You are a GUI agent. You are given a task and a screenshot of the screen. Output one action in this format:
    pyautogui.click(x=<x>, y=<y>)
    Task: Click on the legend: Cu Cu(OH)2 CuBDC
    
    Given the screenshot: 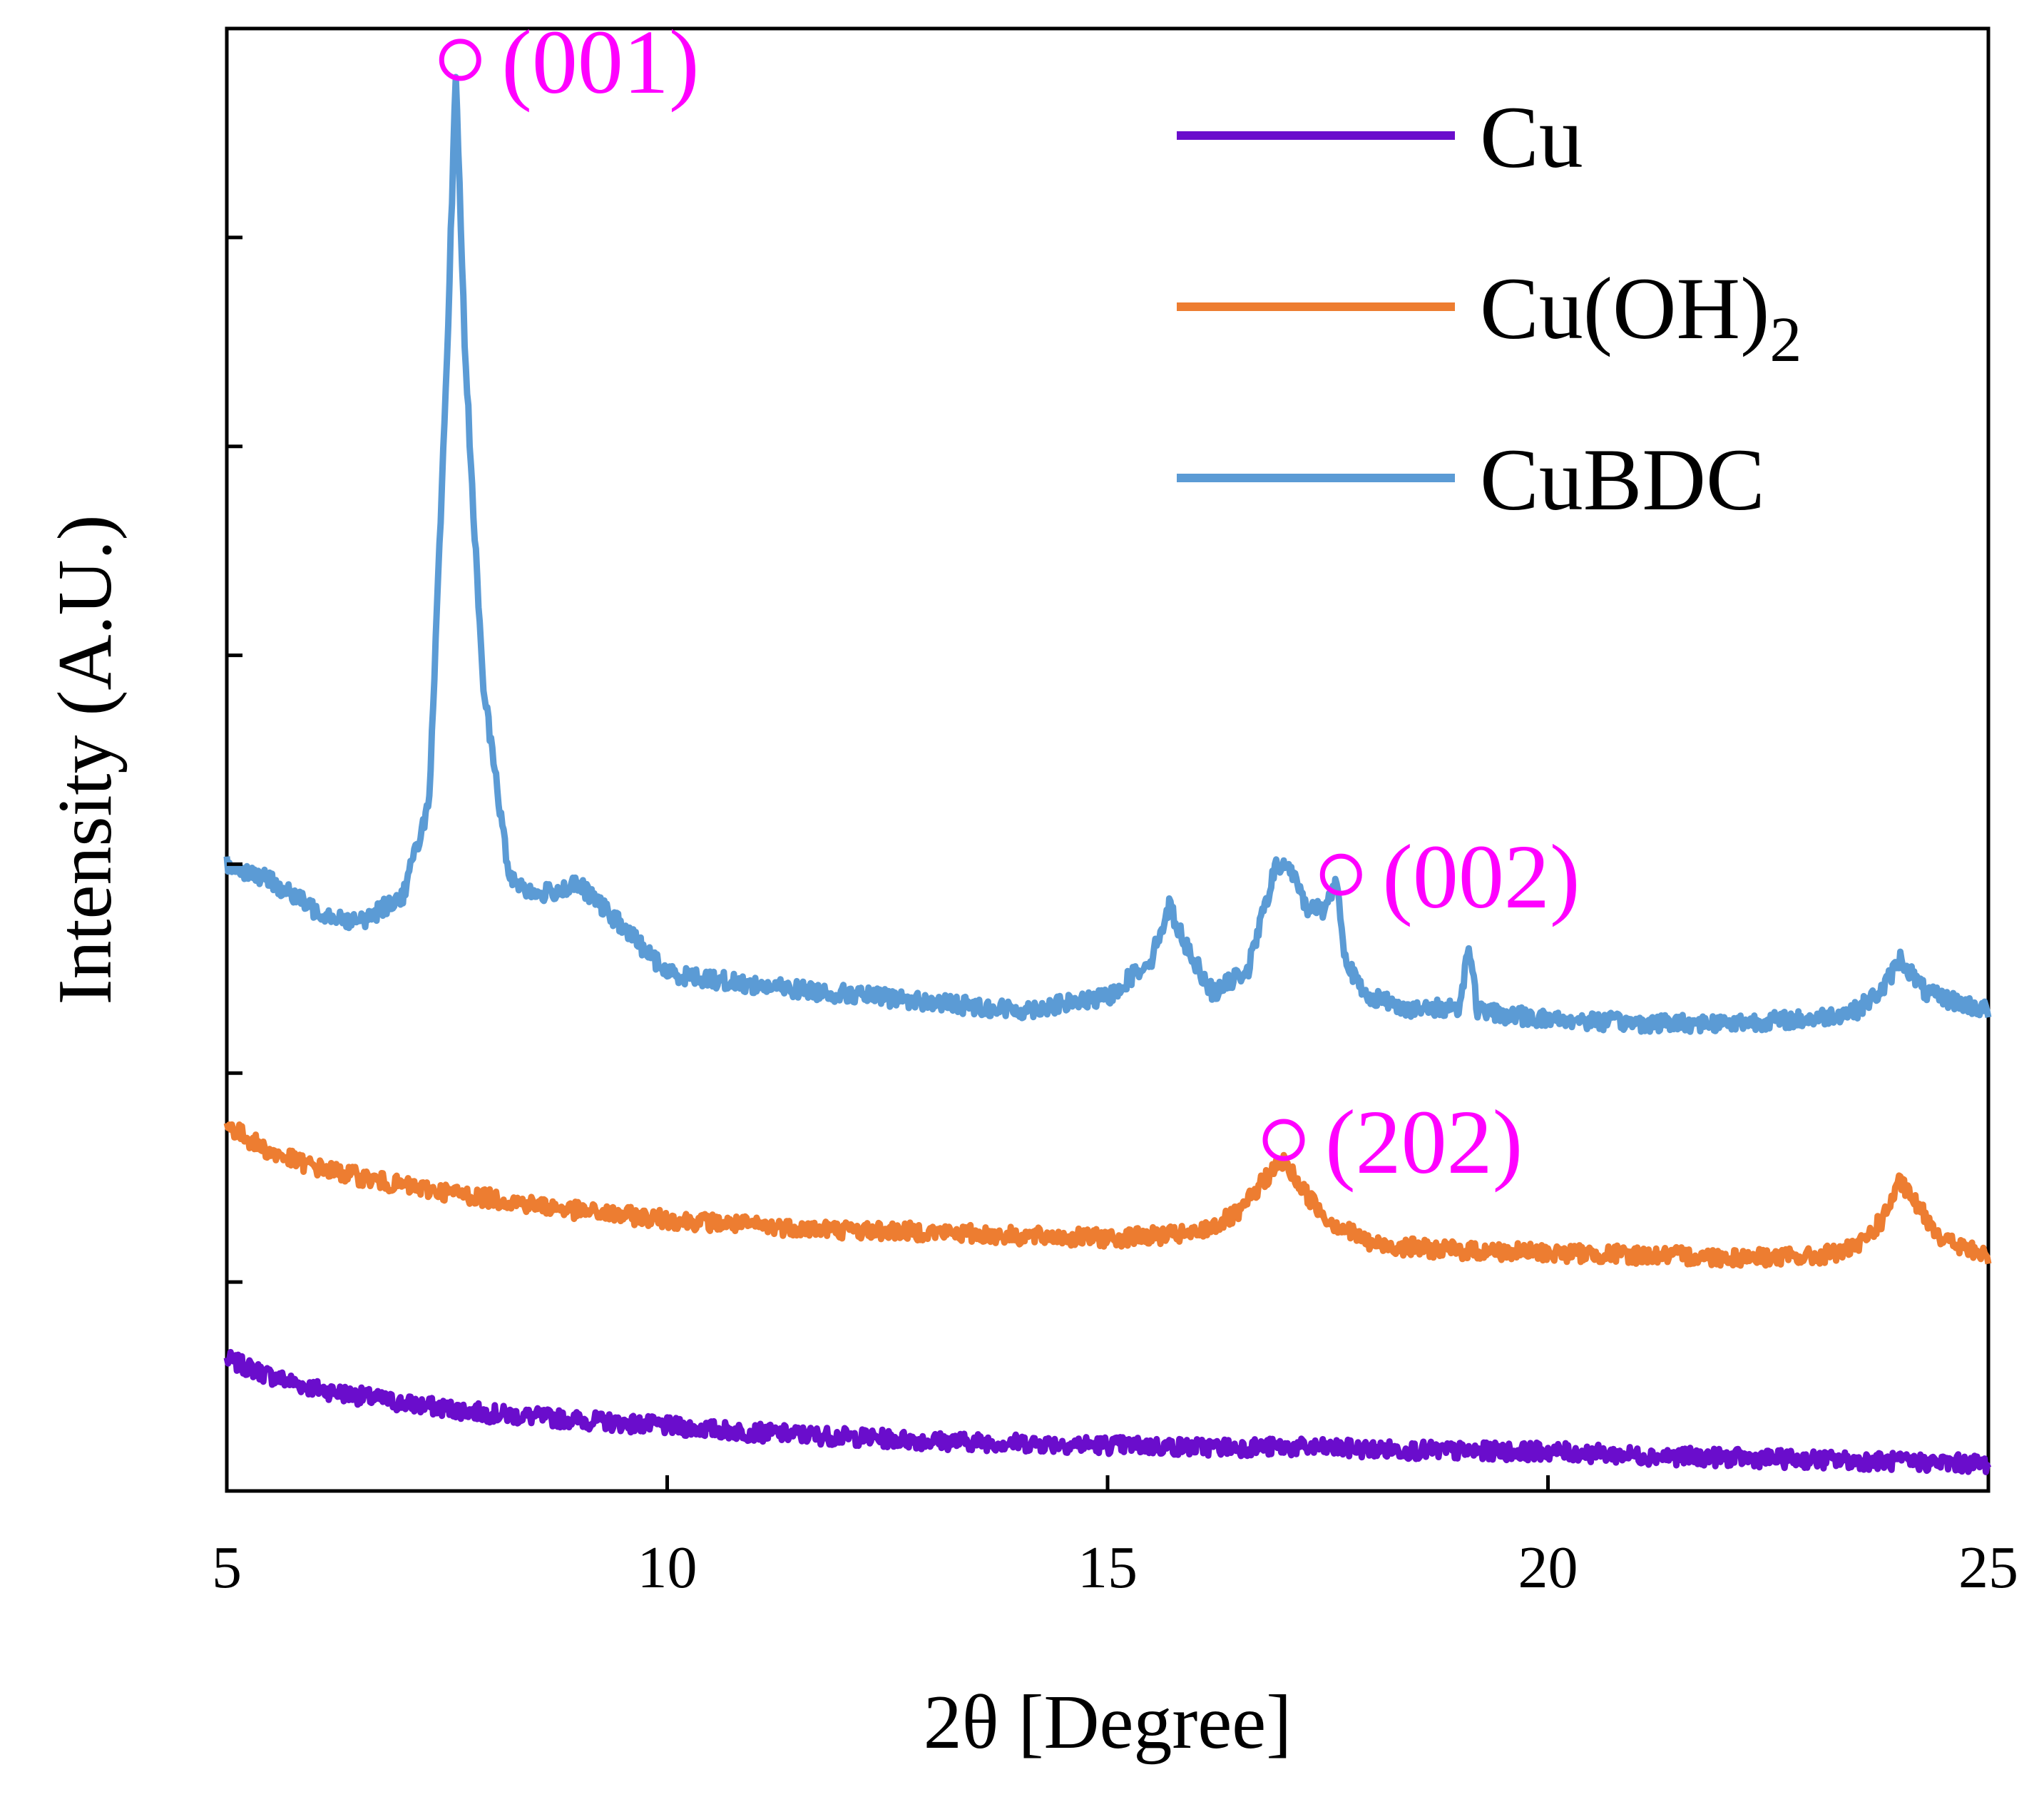 What is the action you would take?
    pyautogui.click(x=1489, y=308)
    